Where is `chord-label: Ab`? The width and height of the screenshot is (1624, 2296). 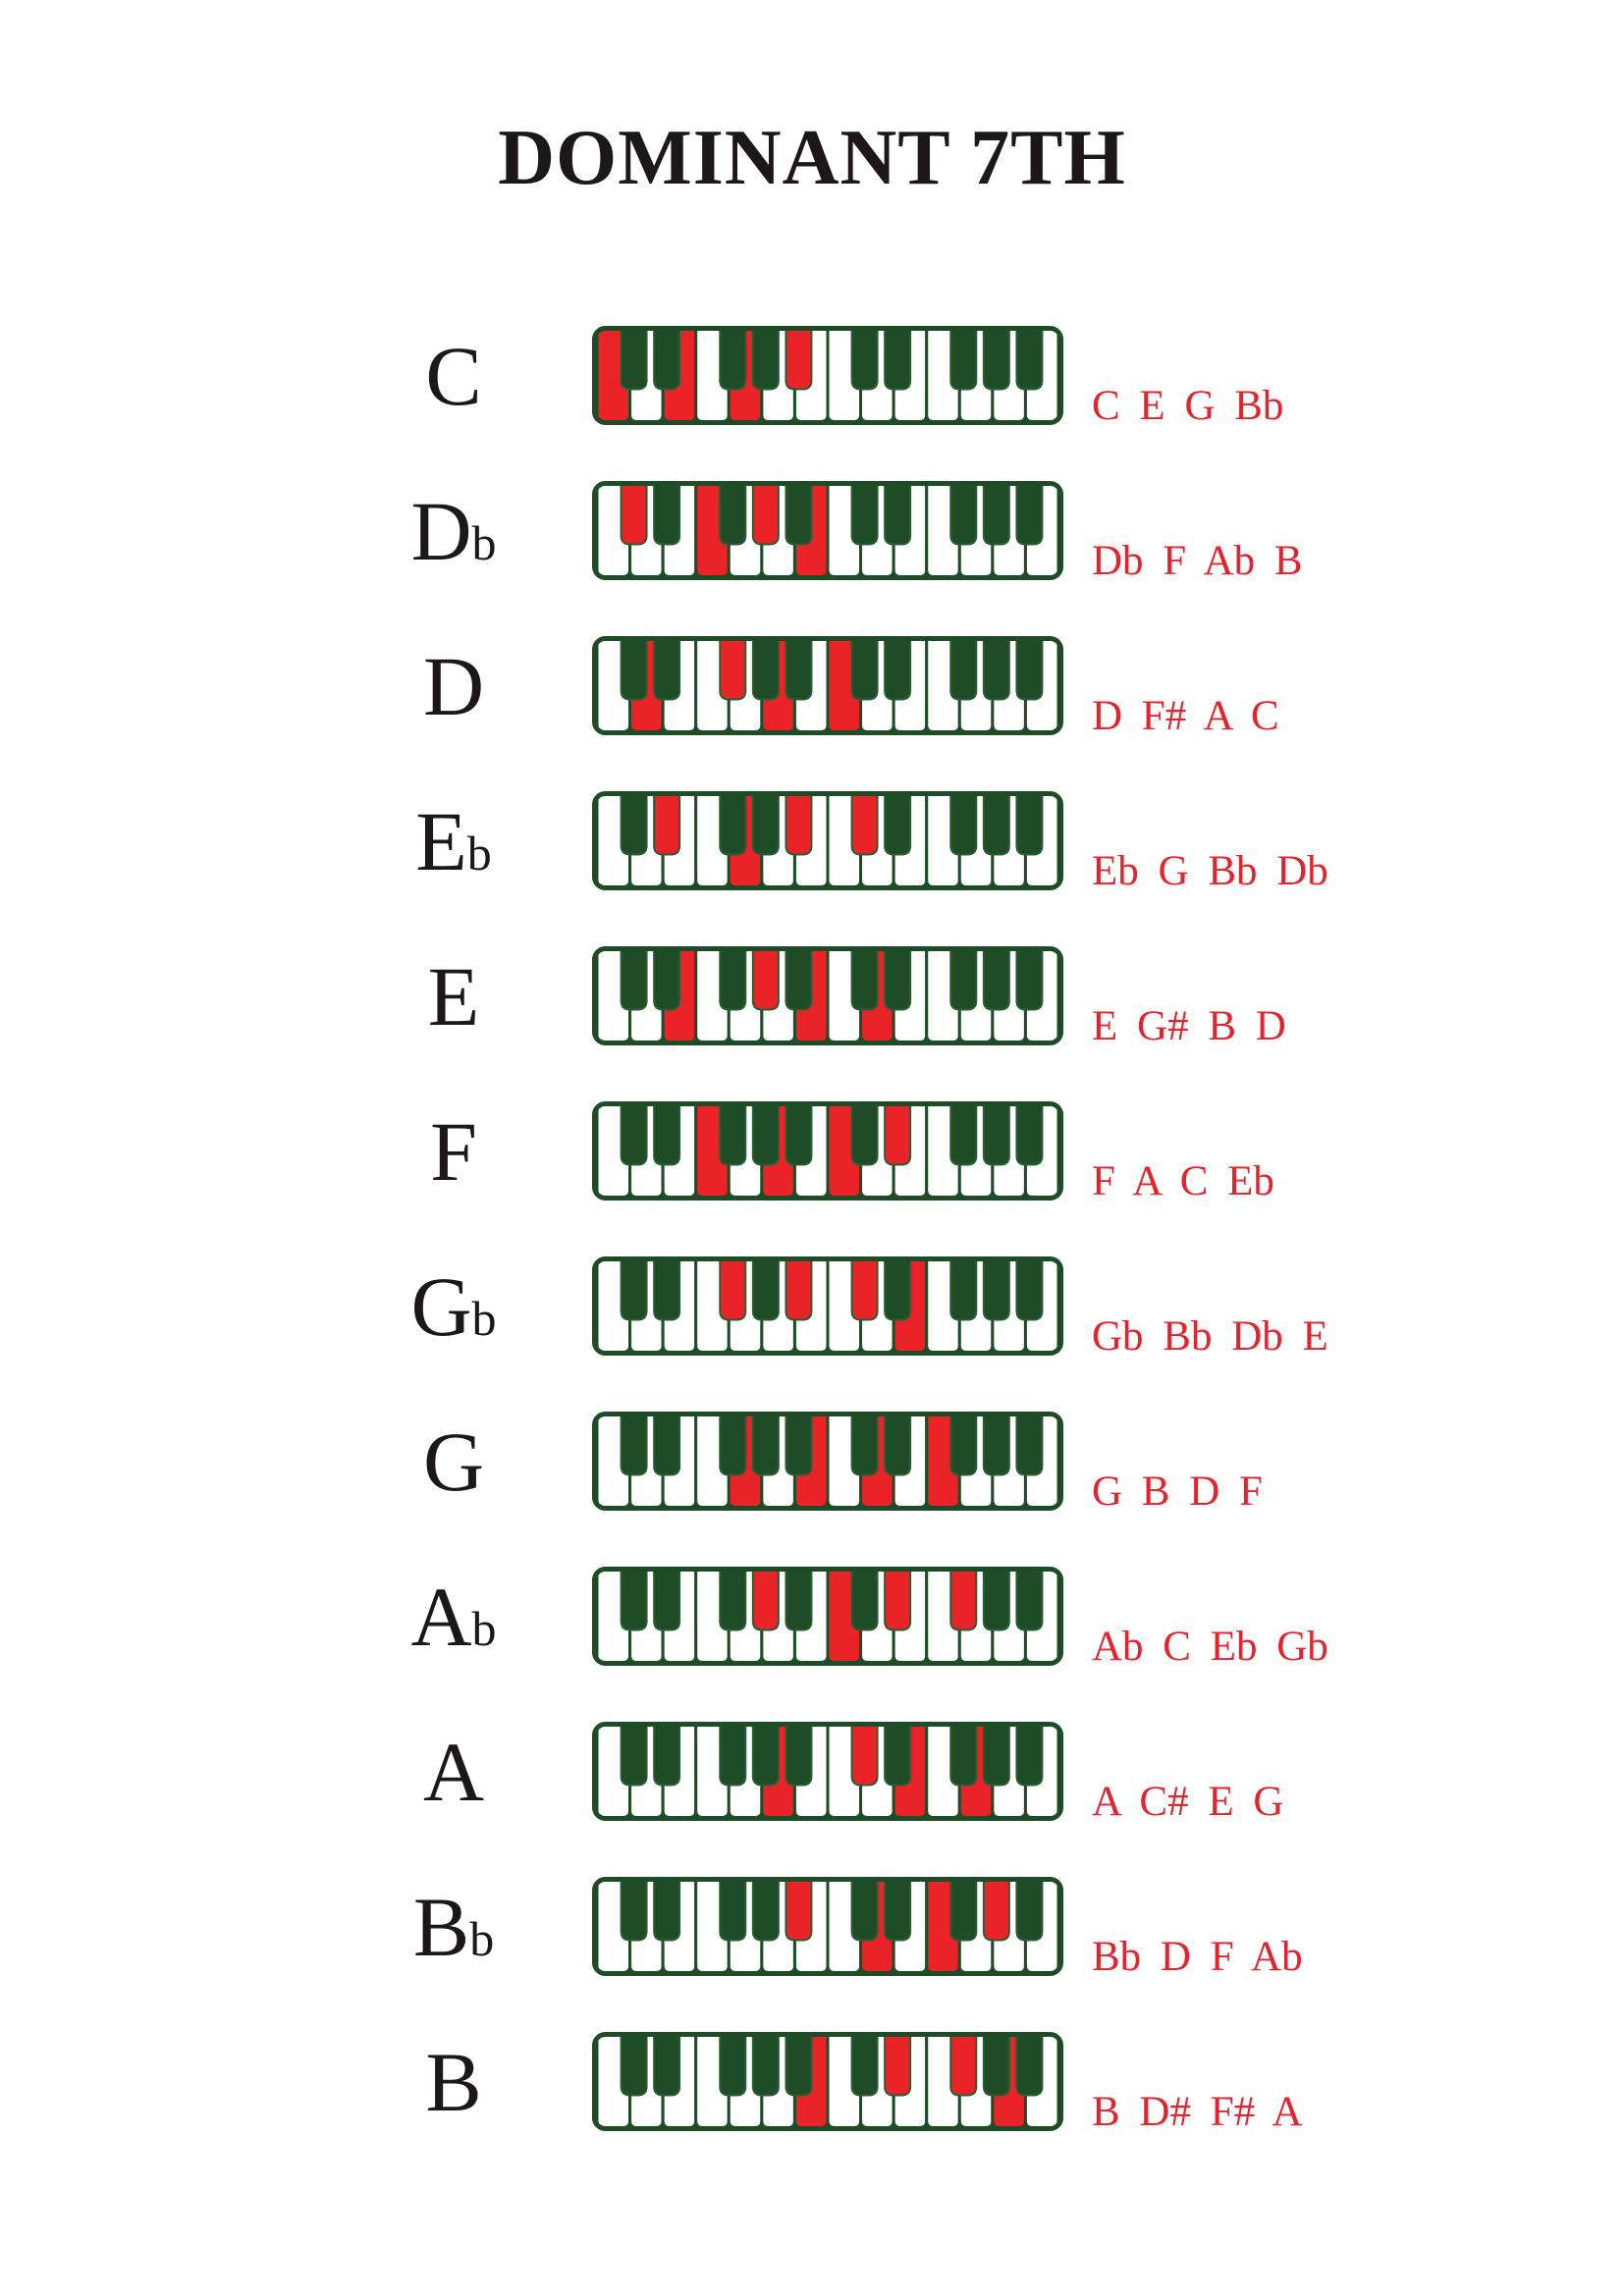
chord-label: Ab is located at coordinates (453, 1617).